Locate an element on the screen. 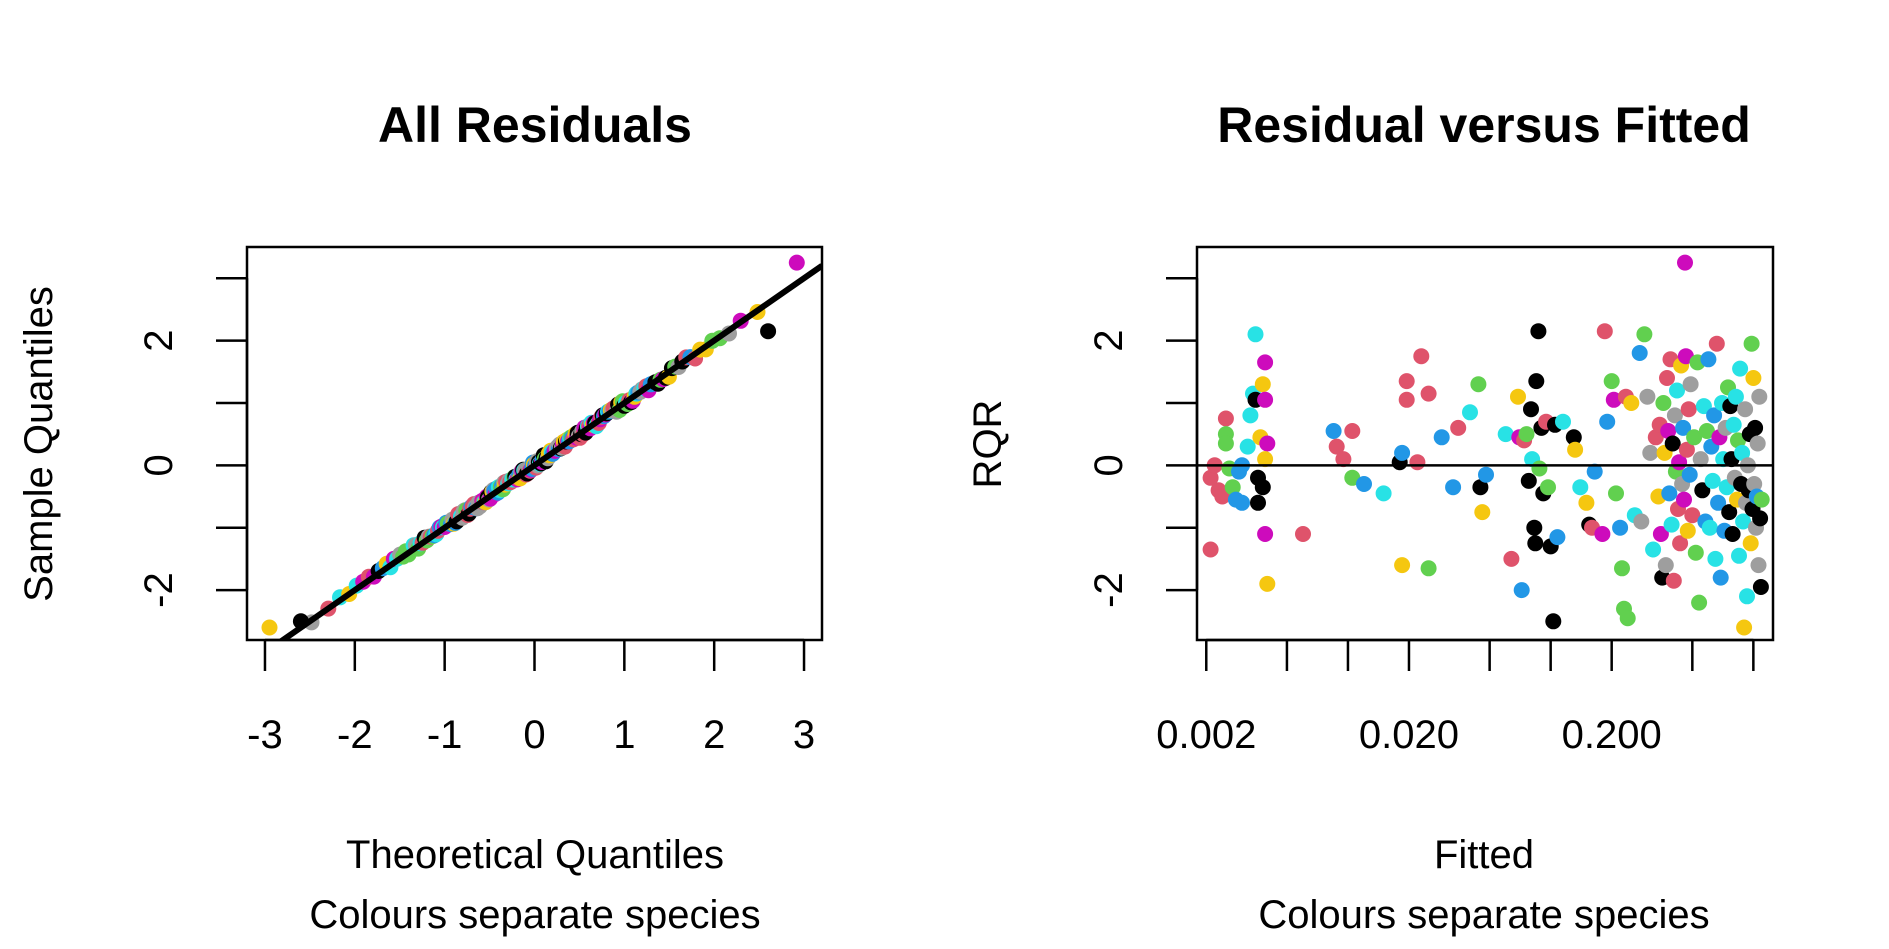 The image size is (1889, 949). qq-y-tick-label: 0 is located at coordinates (159, 465).